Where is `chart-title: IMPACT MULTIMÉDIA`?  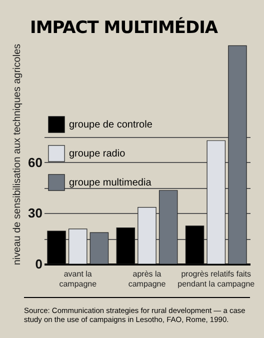 chart-title: IMPACT MULTIMÉDIA is located at coordinates (124, 28).